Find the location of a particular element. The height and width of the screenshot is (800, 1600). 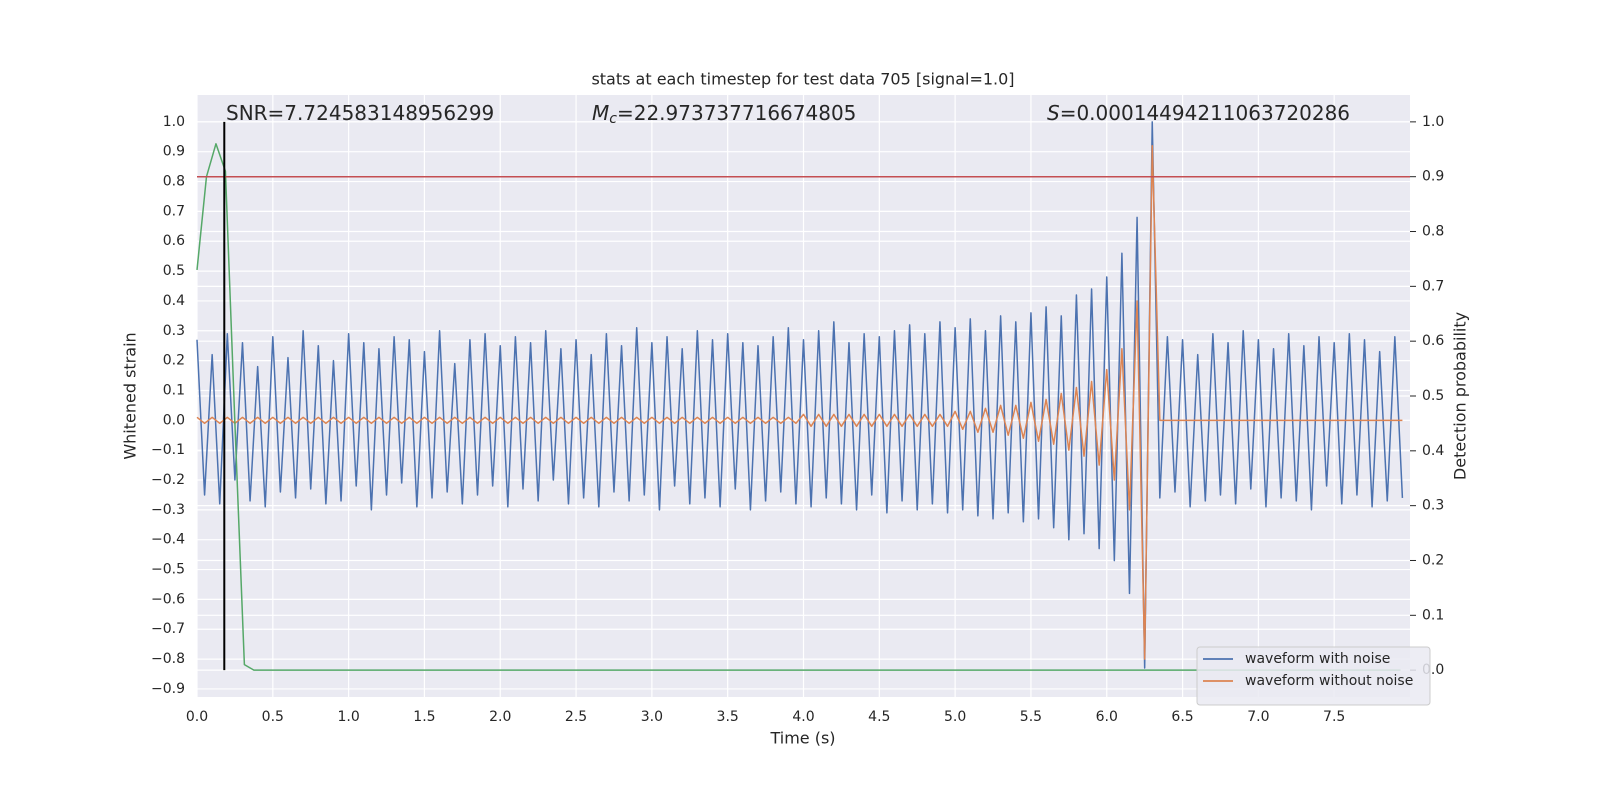

x-tick-label: 3.0 is located at coordinates (652, 717).